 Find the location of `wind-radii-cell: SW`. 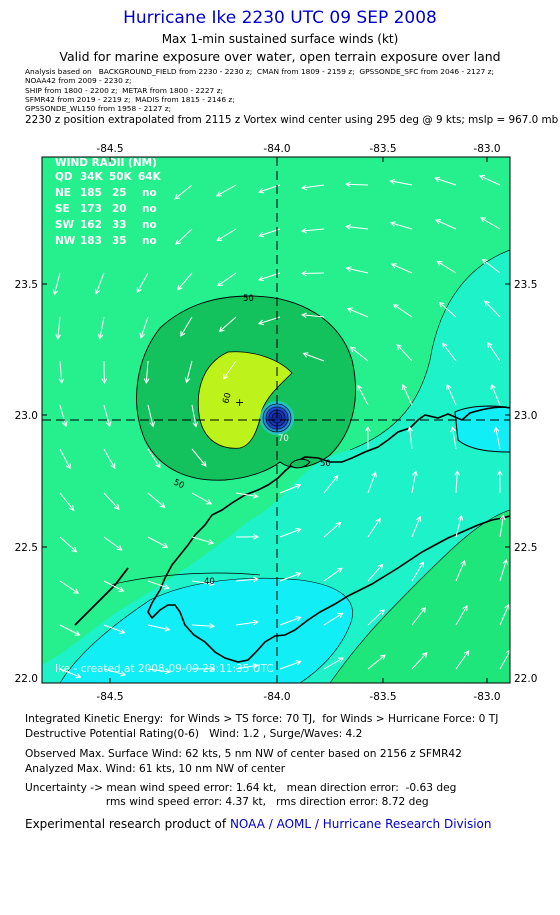

wind-radii-cell: SW is located at coordinates (65, 225).